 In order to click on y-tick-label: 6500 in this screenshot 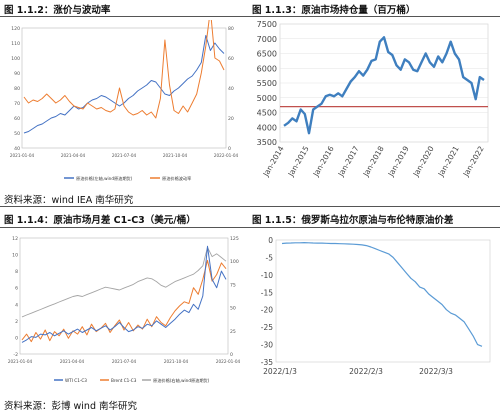, I will do `click(267, 54)`.